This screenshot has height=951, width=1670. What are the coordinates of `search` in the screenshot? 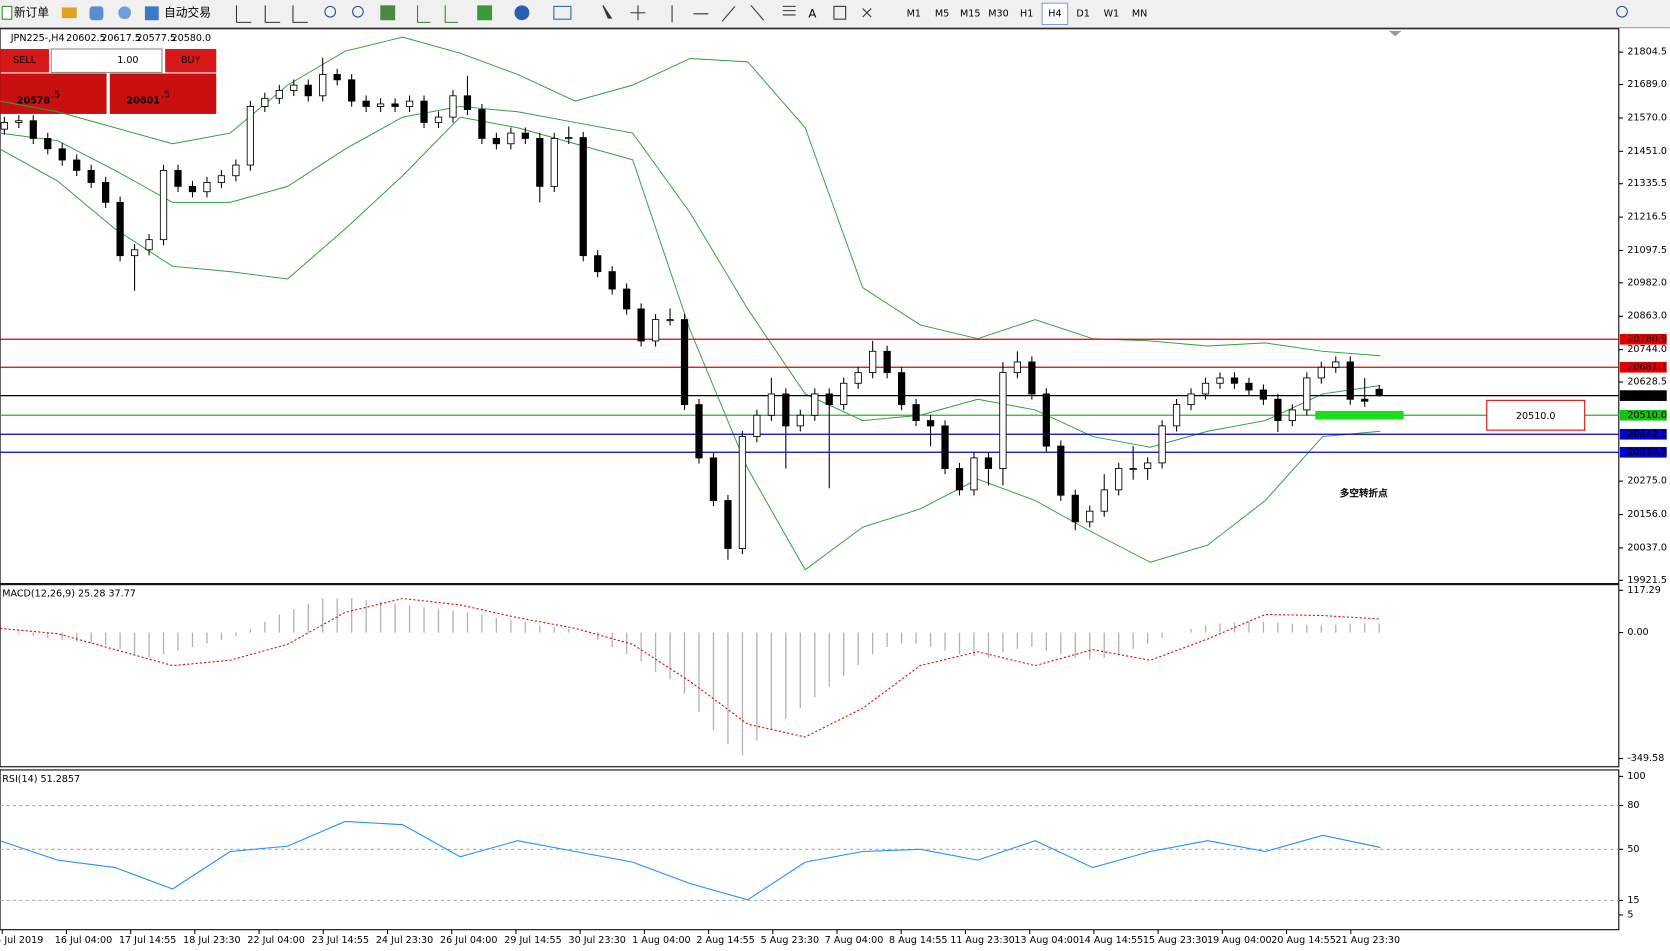 It's located at (1622, 11).